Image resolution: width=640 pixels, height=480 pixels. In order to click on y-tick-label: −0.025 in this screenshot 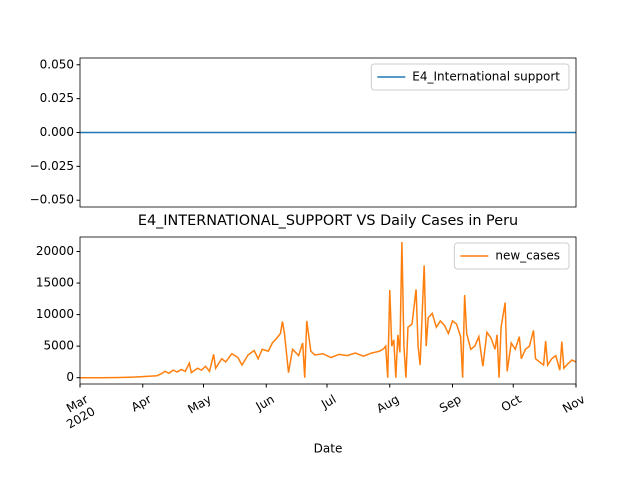, I will do `click(52, 166)`.